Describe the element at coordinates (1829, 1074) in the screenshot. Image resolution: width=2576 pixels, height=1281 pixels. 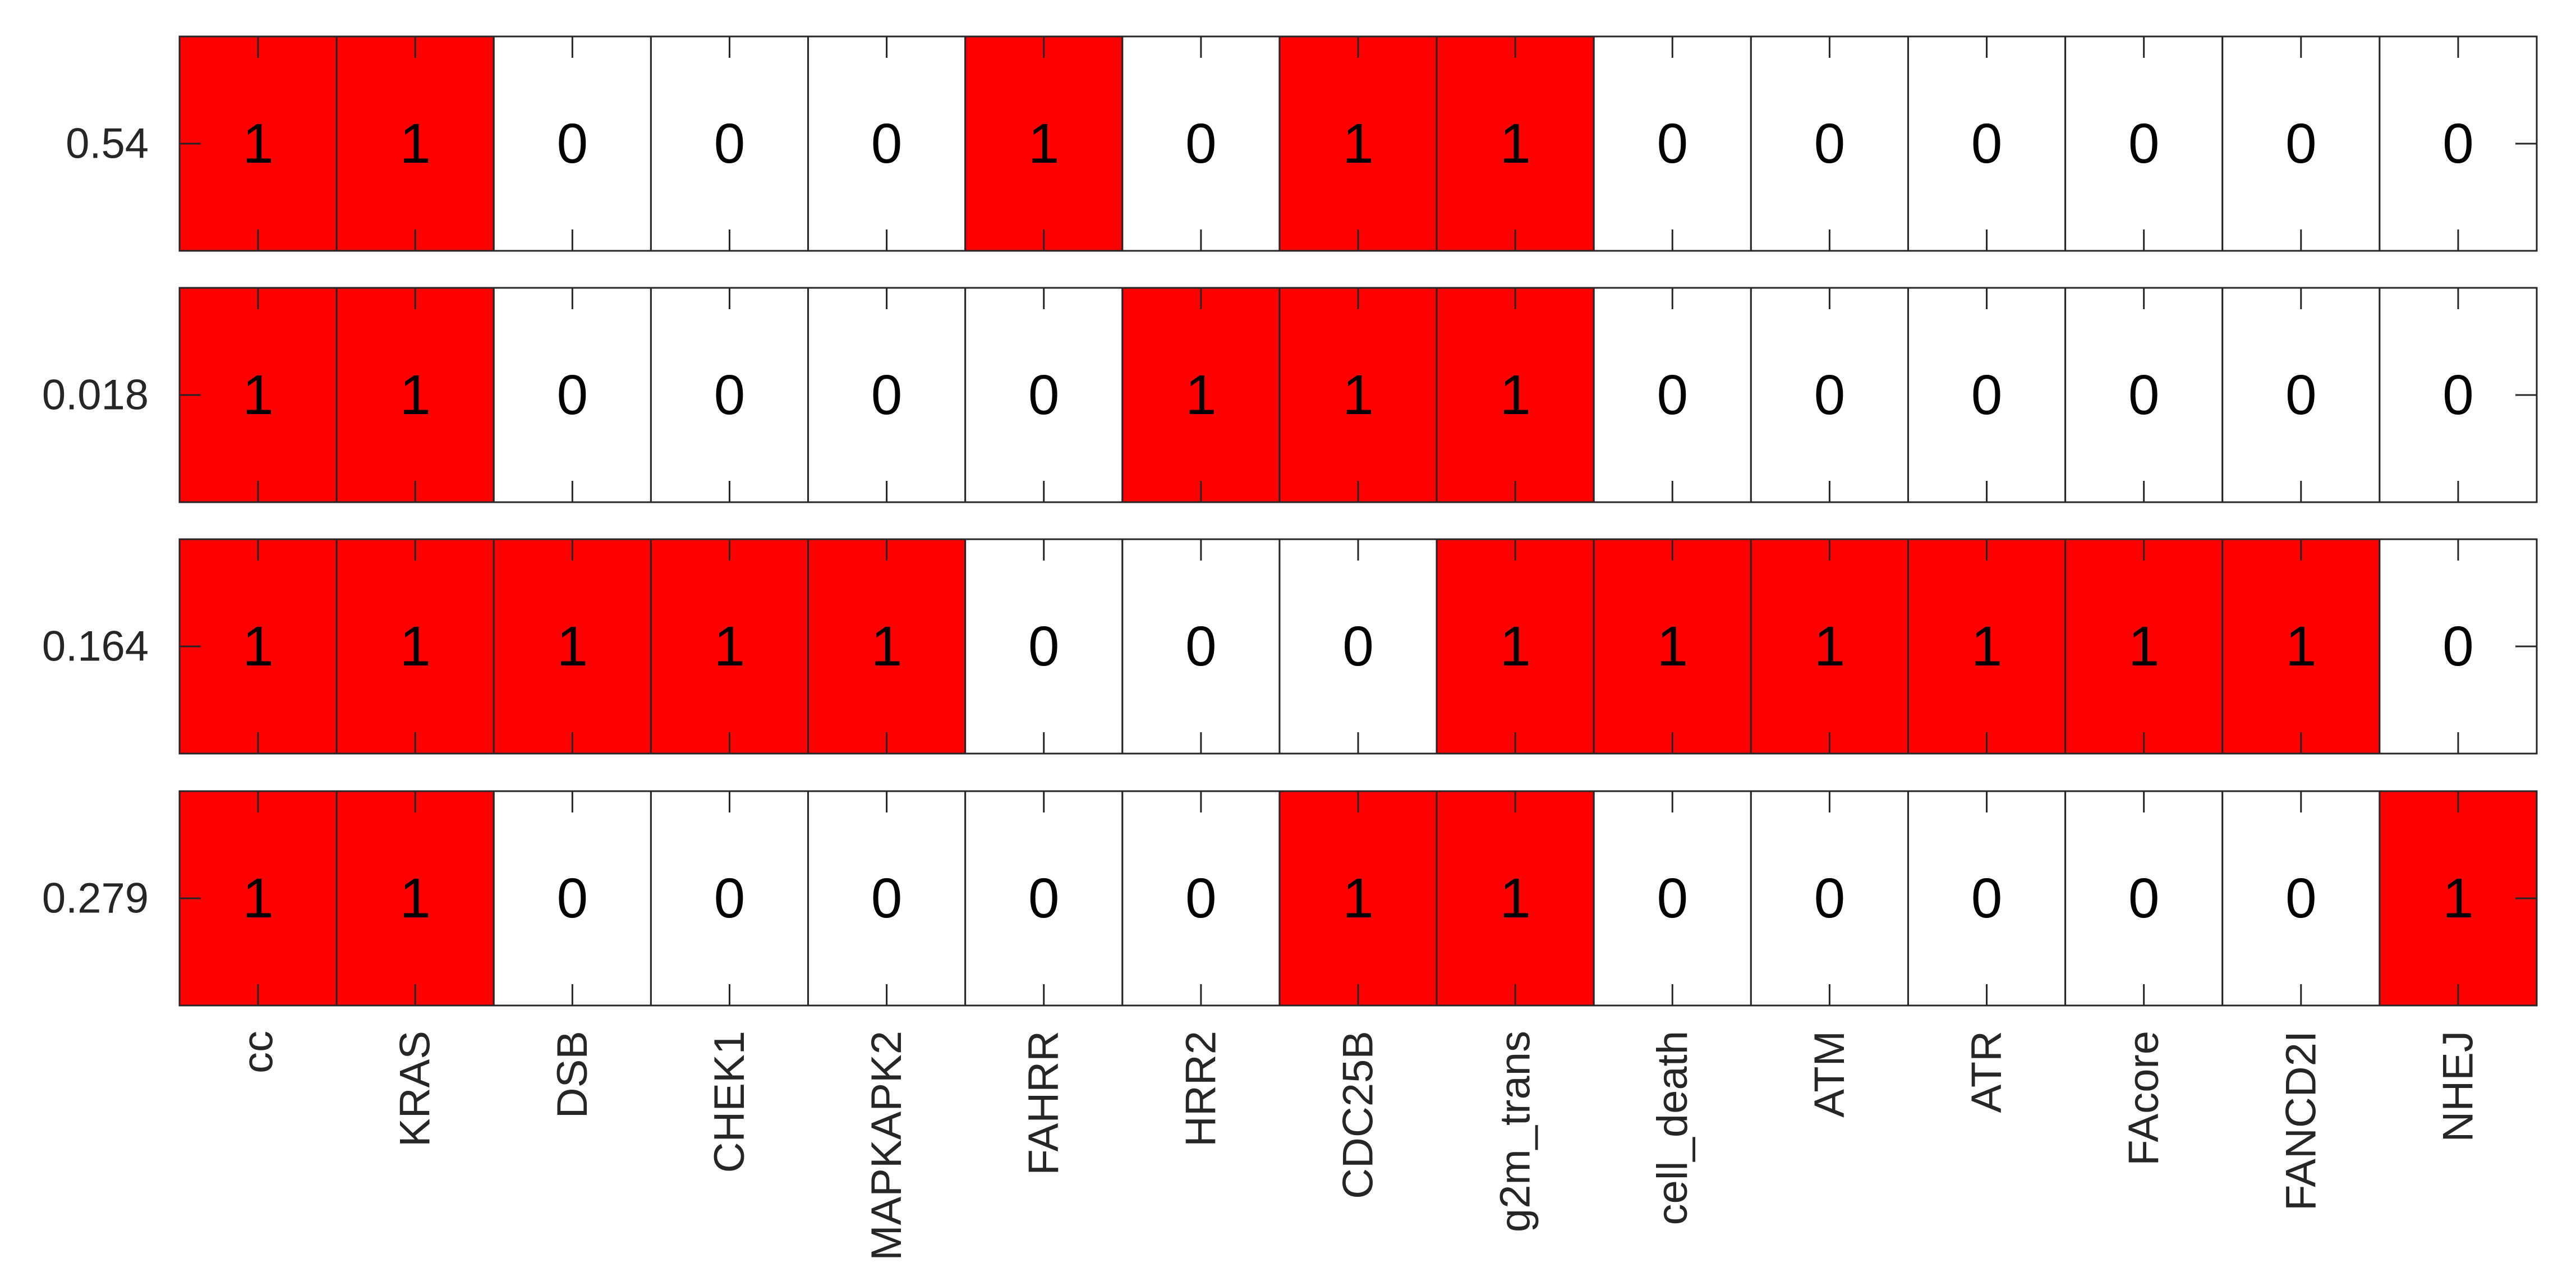
I see `x-category-label: ATM` at that location.